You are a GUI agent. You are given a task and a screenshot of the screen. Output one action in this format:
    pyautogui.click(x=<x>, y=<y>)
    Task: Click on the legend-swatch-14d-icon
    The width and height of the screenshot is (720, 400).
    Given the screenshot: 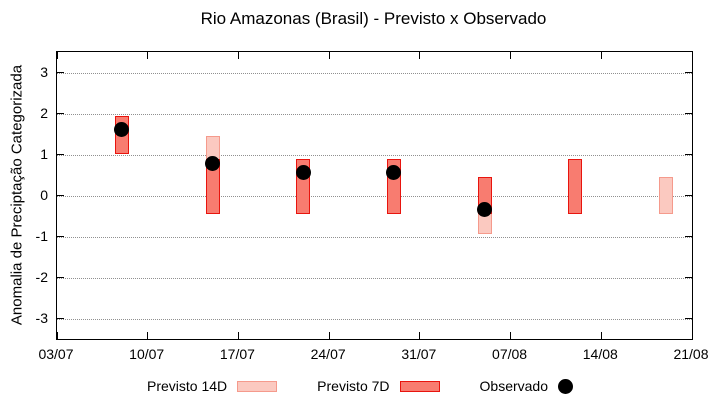 What is the action you would take?
    pyautogui.click(x=257, y=386)
    